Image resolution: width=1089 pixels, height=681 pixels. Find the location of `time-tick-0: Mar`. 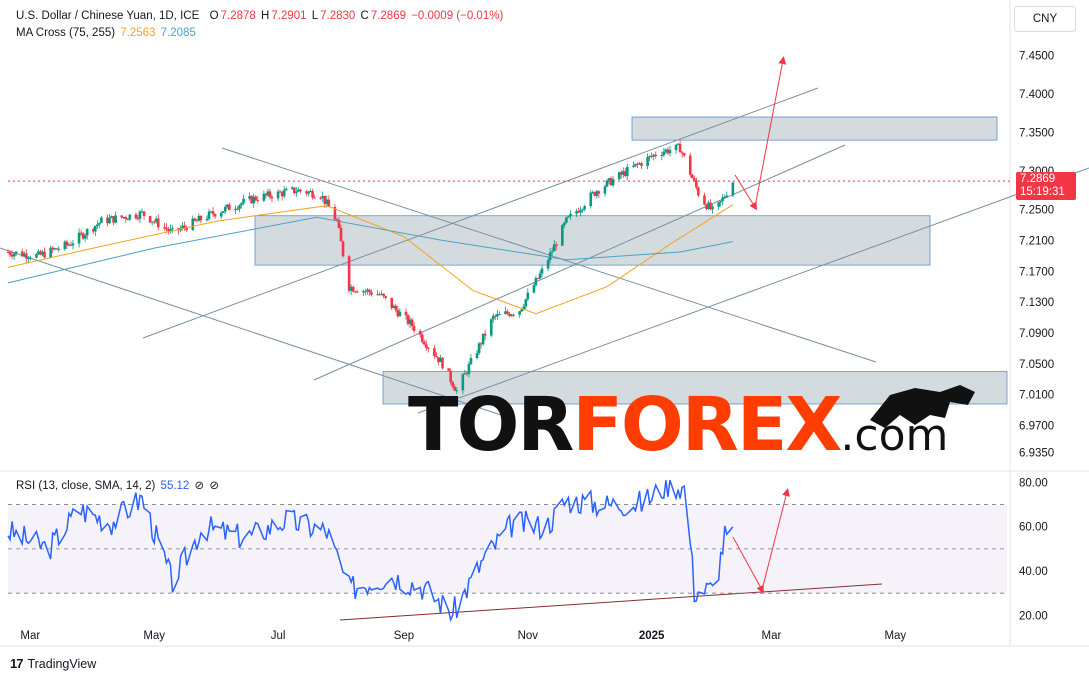

time-tick-0: Mar is located at coordinates (30, 636).